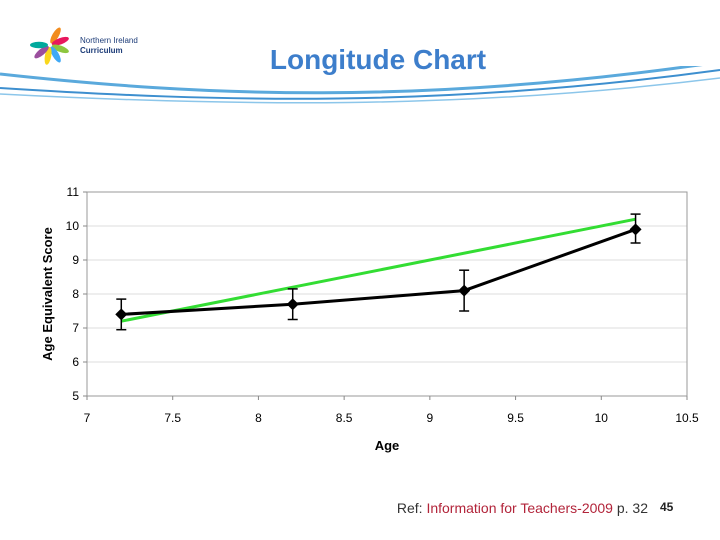  I want to click on x-tick-label: 7, so click(87, 418).